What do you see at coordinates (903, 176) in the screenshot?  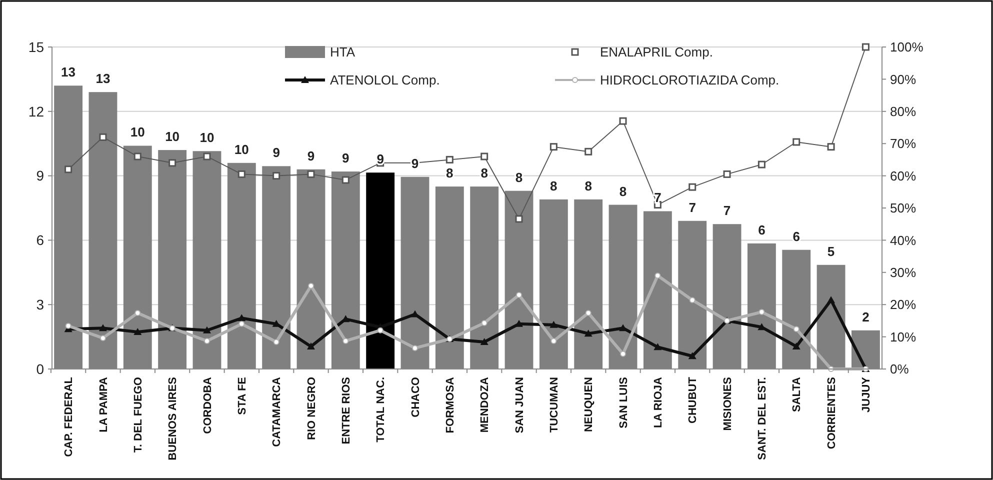 I see `y2-tick-label: 60%` at bounding box center [903, 176].